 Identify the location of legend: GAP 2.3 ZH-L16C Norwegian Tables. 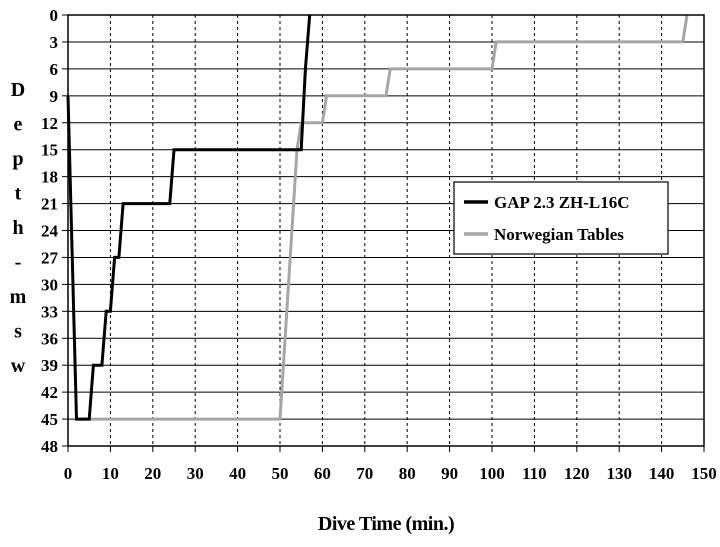
(561, 218).